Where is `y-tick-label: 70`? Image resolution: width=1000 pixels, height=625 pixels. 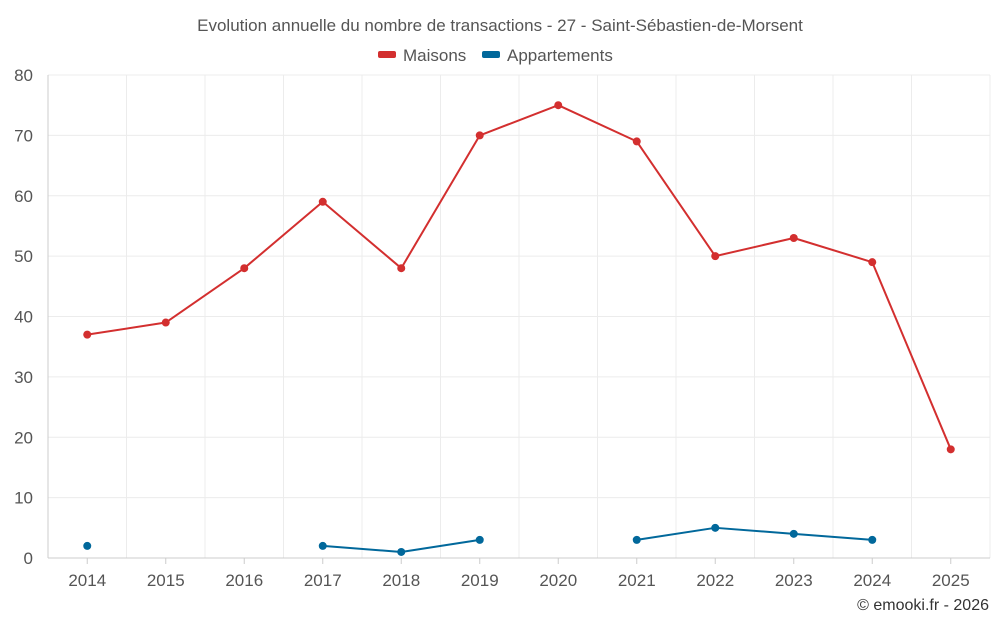 y-tick-label: 70 is located at coordinates (23, 135).